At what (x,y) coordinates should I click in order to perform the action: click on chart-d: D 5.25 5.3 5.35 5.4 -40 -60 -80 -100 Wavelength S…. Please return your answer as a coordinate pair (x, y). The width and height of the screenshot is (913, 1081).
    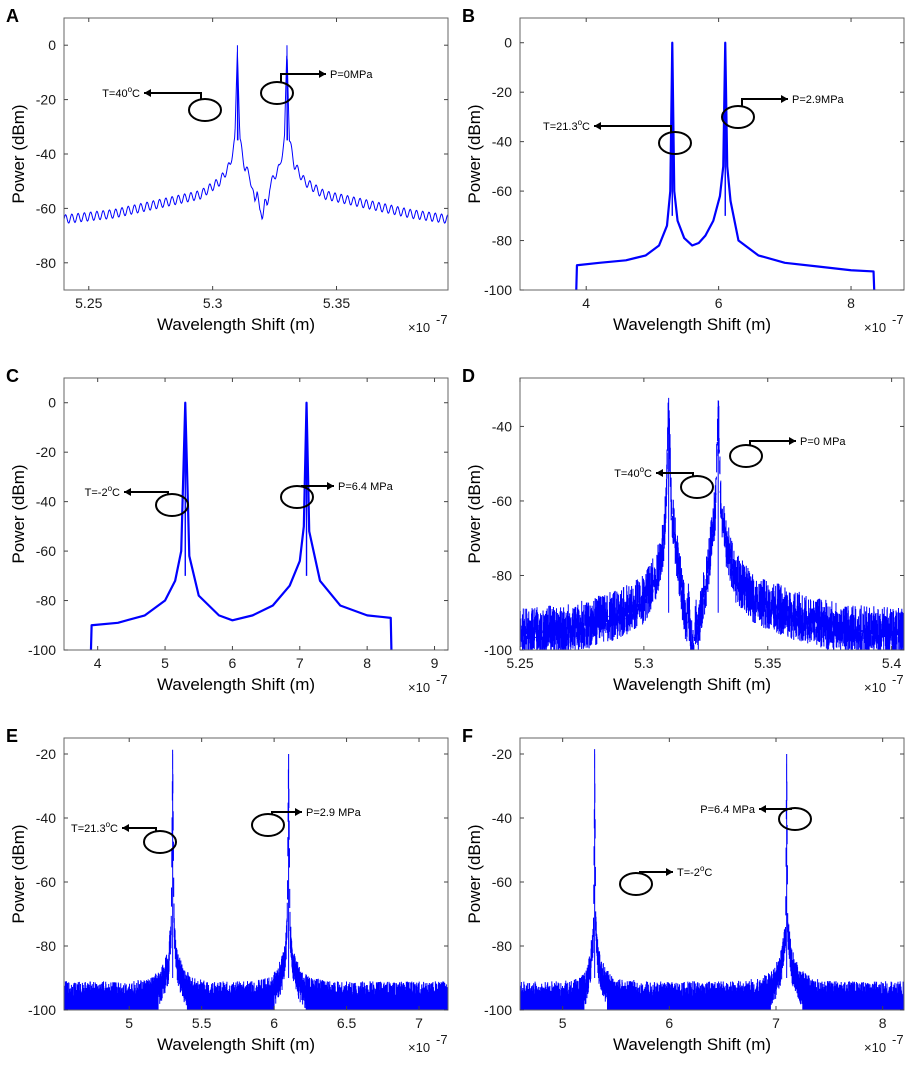
    Looking at the image, I should click on (683, 530).